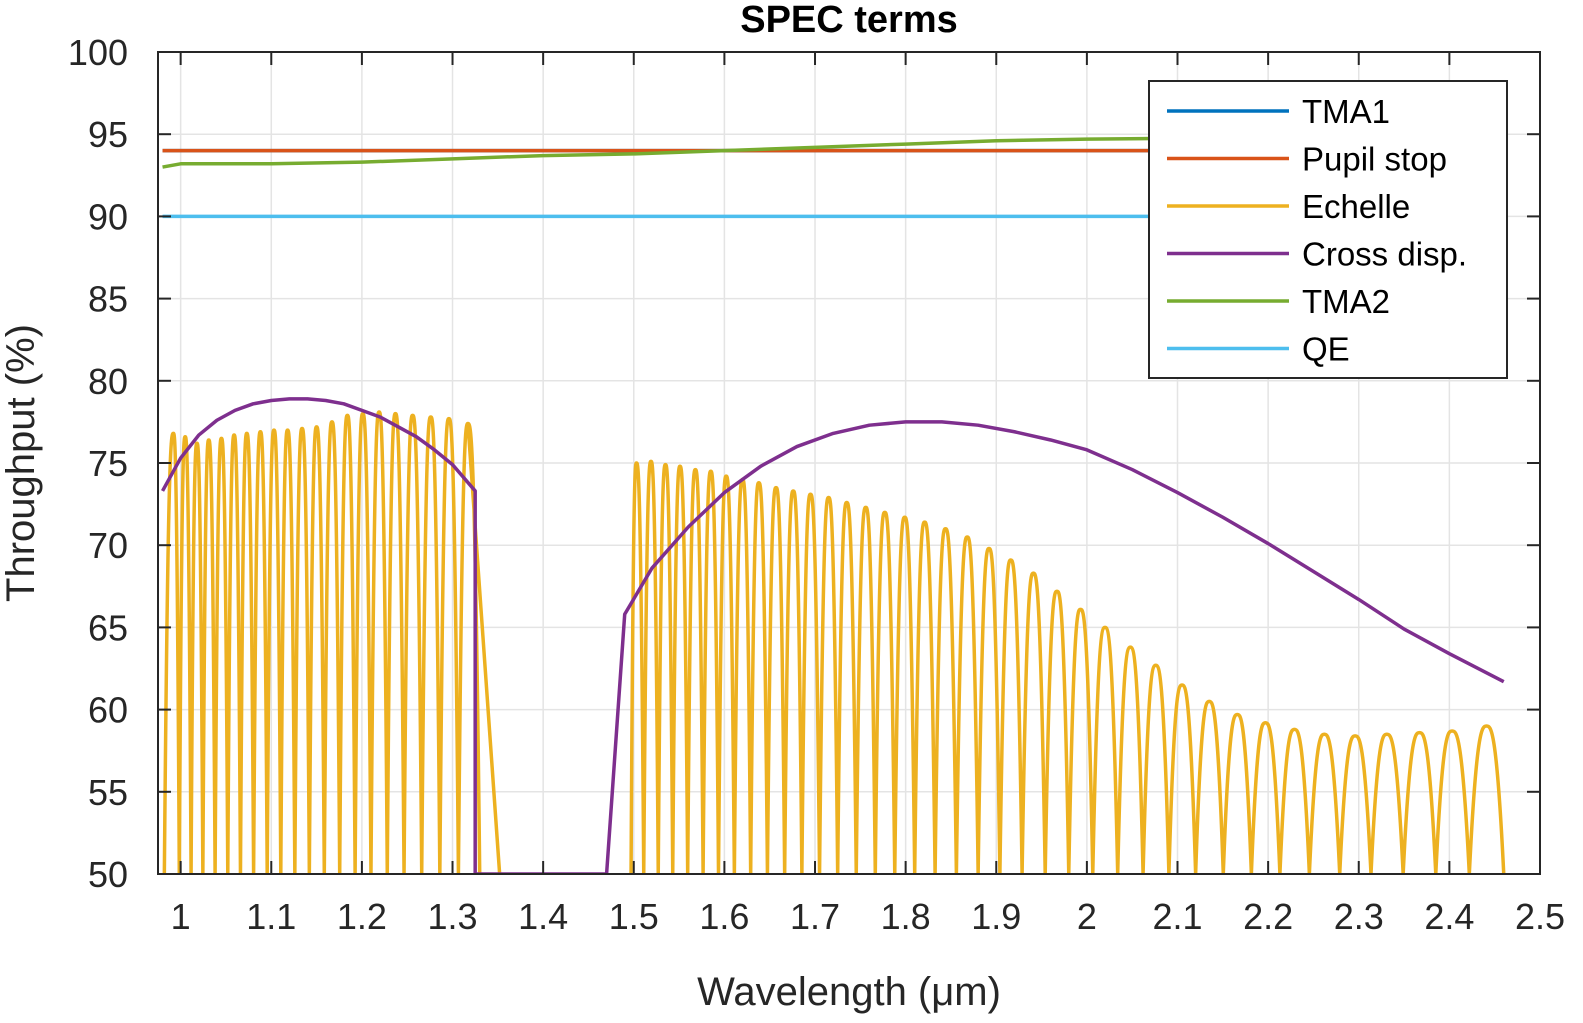 The width and height of the screenshot is (1583, 1023). Describe the element at coordinates (108, 874) in the screenshot. I see `y-tick-label: 50` at that location.